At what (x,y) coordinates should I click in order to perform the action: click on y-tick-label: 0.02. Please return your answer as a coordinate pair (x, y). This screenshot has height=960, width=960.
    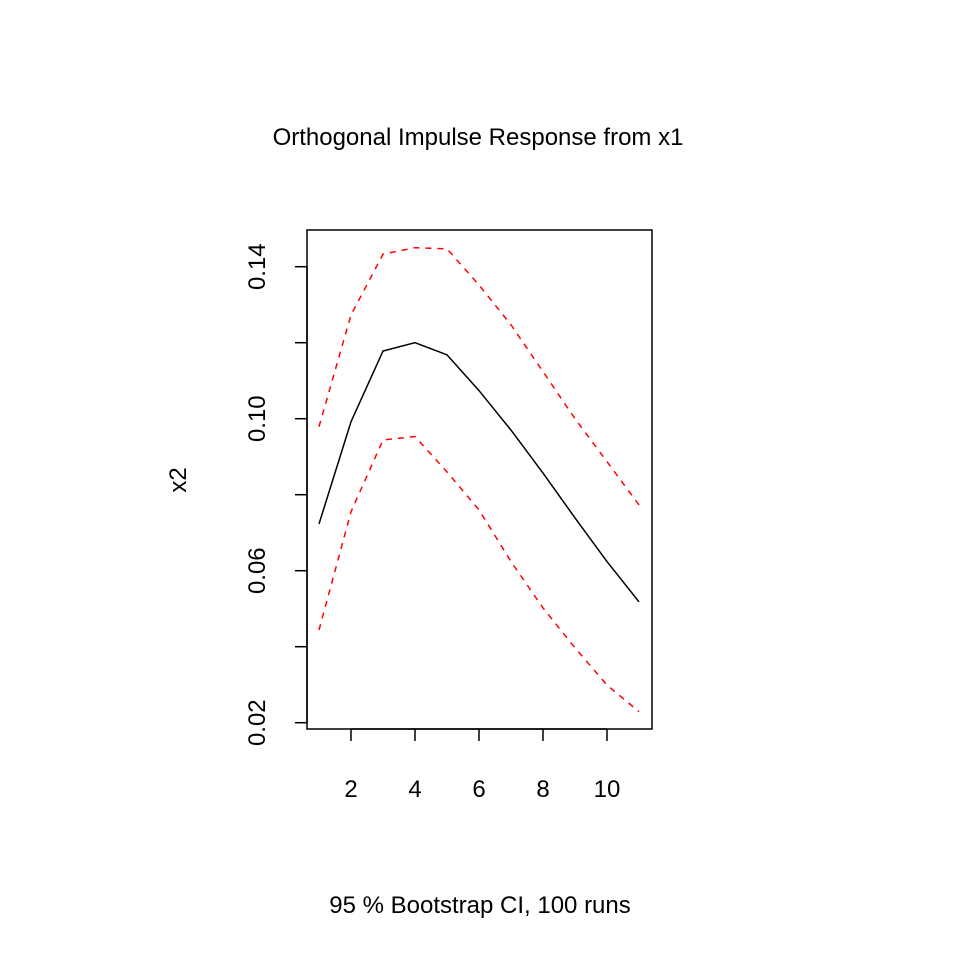
    Looking at the image, I should click on (257, 722).